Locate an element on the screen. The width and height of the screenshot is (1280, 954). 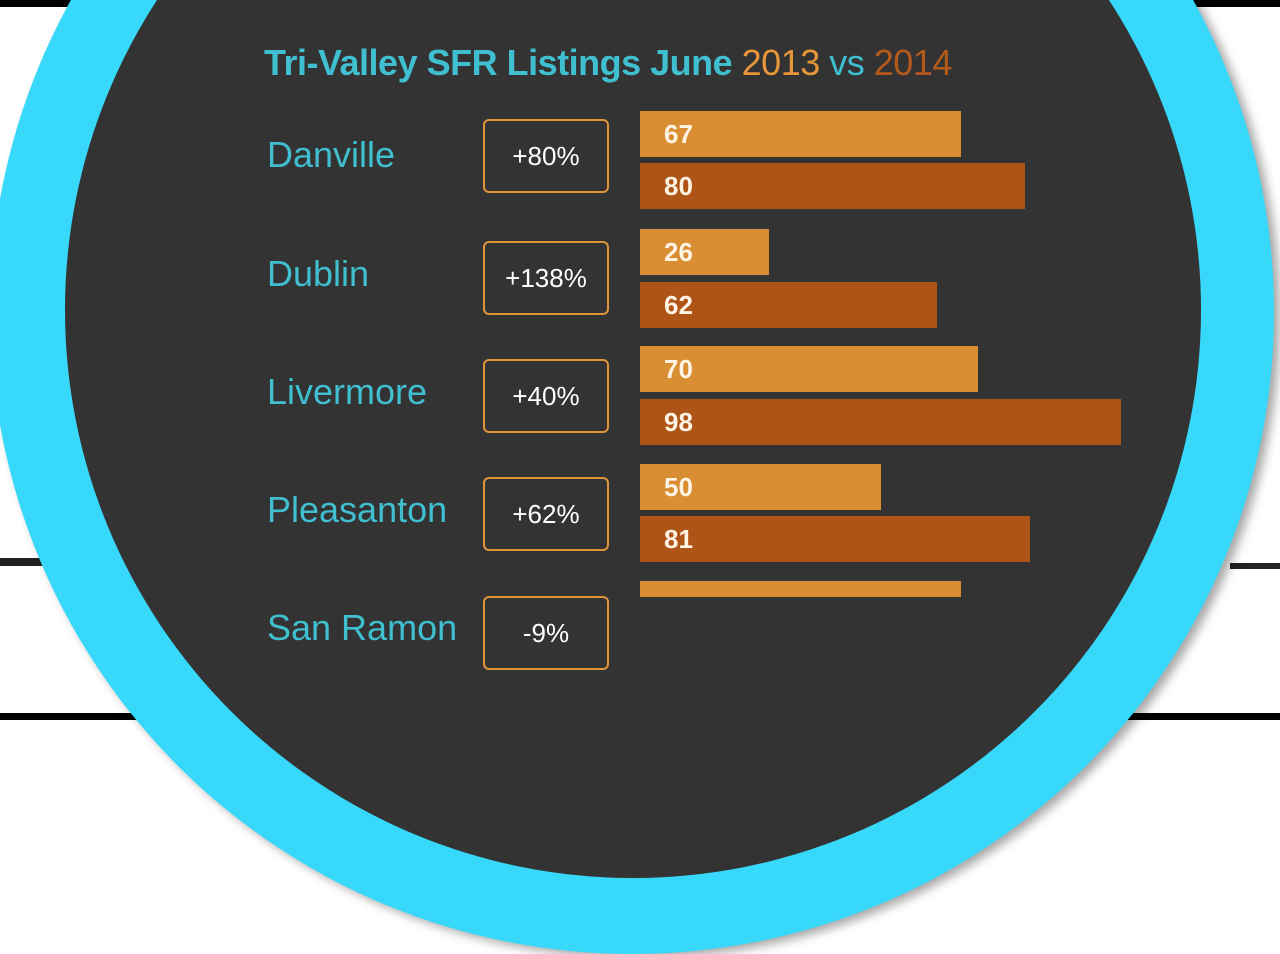
title-main: Tri-Valley SFR Listings June is located at coordinates (498, 62).